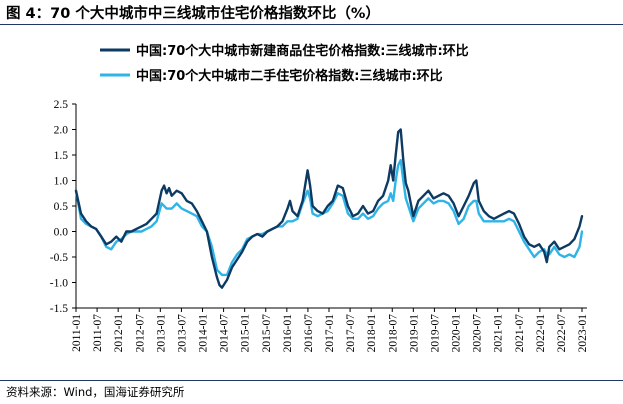 Image resolution: width=623 pixels, height=404 pixels. What do you see at coordinates (414, 333) in the screenshot?
I see `x-tick-label: 2019-01` at bounding box center [414, 333].